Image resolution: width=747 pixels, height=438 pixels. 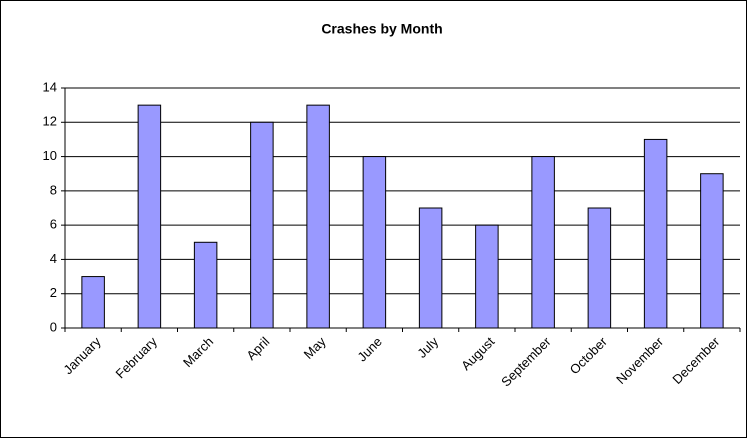 What do you see at coordinates (53, 224) in the screenshot?
I see `y-tick-label: 6` at bounding box center [53, 224].